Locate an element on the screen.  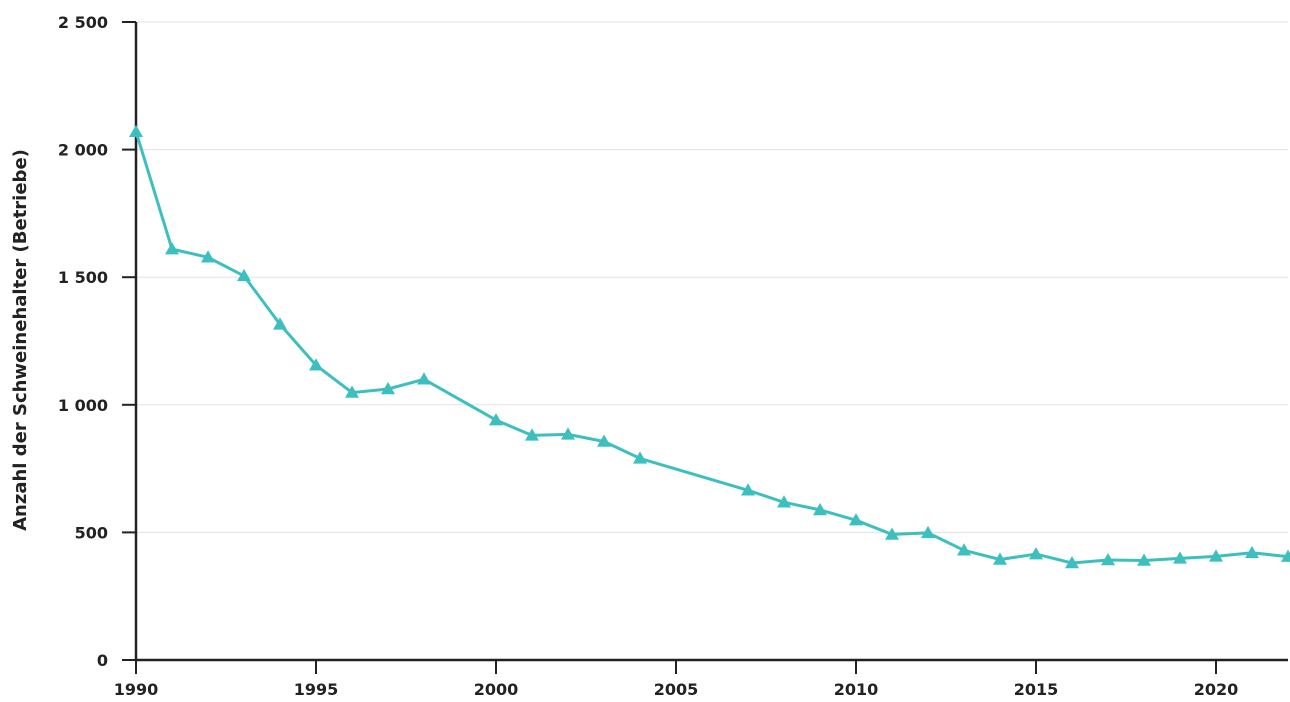
y-tick-label: 500 is located at coordinates (91, 532).